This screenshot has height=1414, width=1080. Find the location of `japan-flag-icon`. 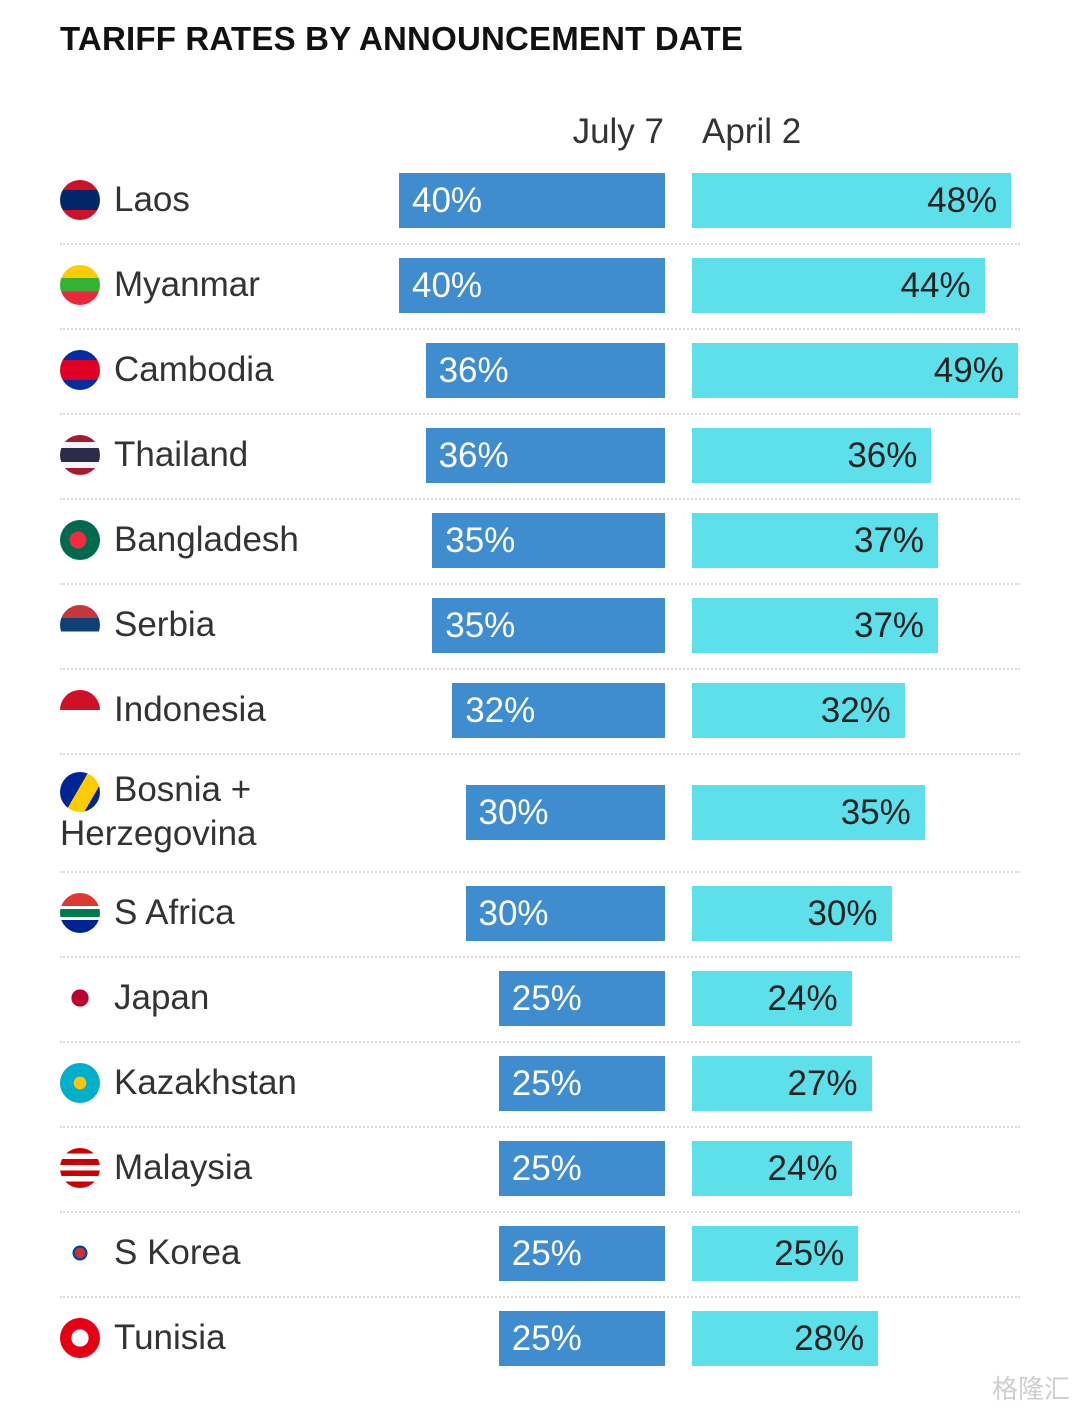

japan-flag-icon is located at coordinates (80, 998).